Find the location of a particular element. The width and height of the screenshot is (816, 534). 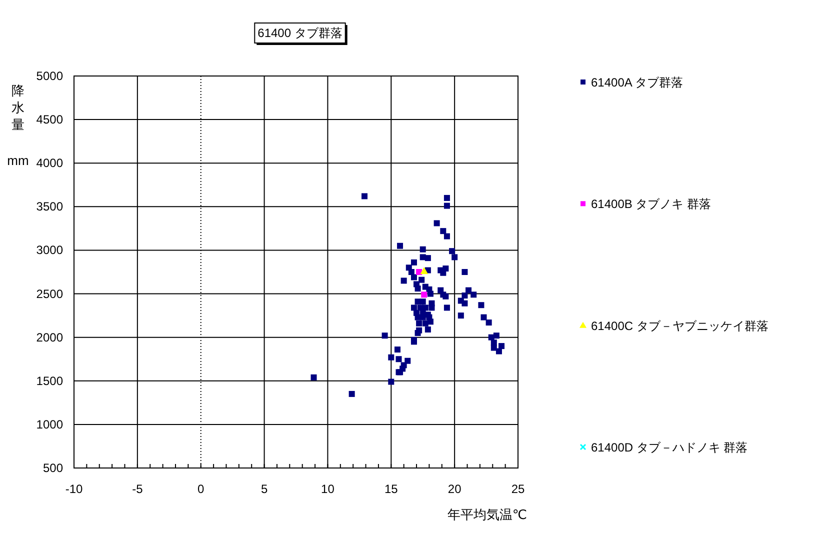

x-tick-label: 10 is located at coordinates (328, 489).